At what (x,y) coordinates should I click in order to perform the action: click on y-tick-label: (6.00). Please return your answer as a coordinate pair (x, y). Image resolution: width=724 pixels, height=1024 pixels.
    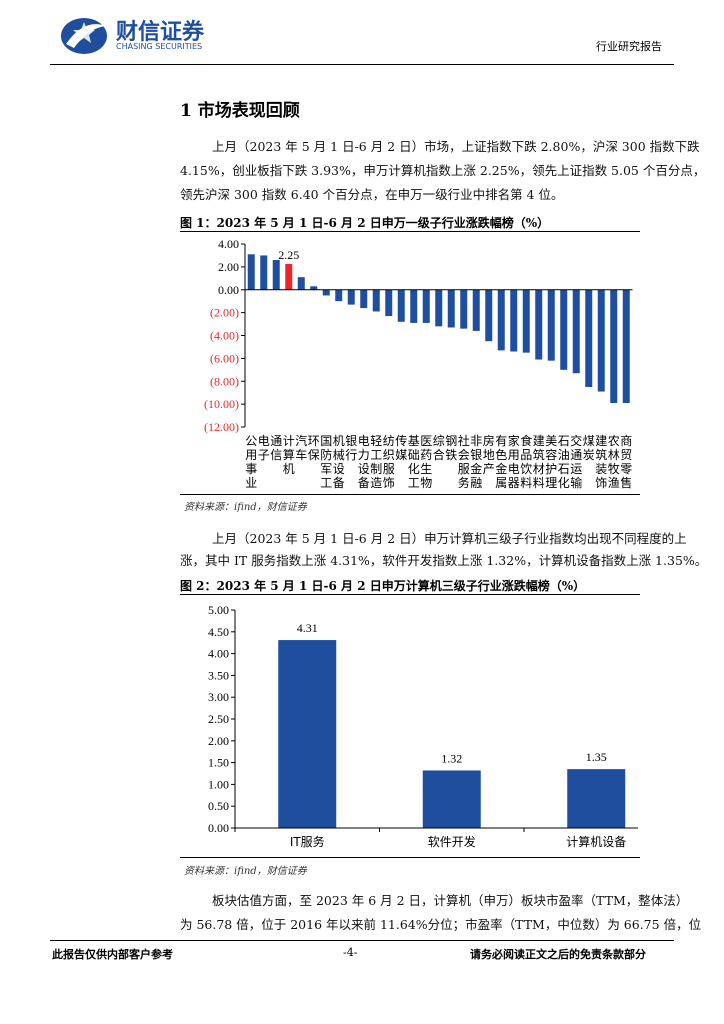
    Looking at the image, I should click on (224, 358).